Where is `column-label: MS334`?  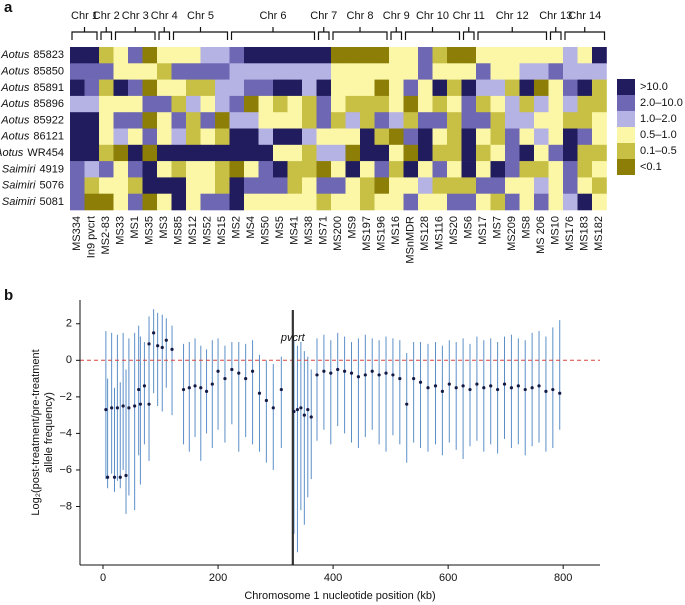 column-label: MS334 is located at coordinates (77, 233).